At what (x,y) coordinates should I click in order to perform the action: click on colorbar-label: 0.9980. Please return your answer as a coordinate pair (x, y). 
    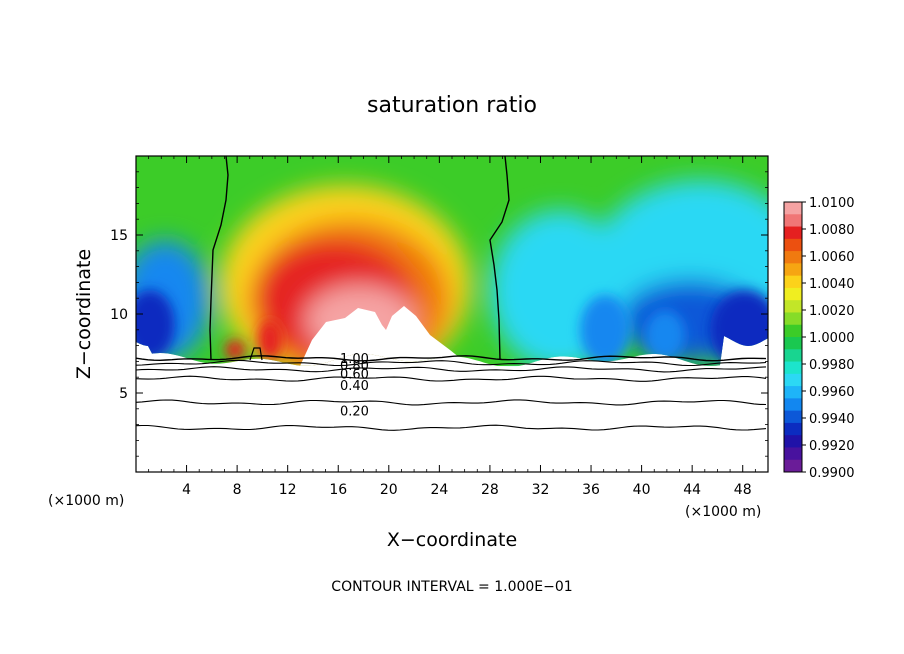
    Looking at the image, I should click on (832, 365).